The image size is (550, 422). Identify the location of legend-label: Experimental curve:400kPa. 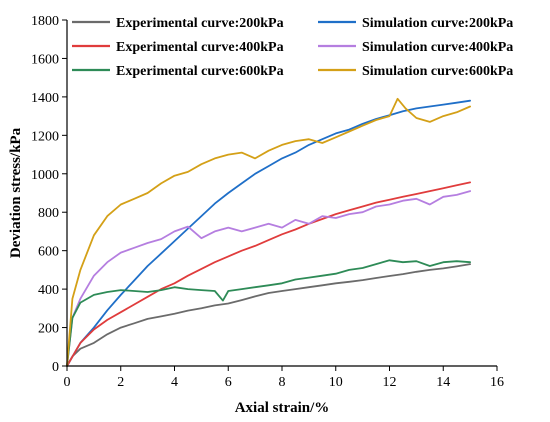
(200, 47).